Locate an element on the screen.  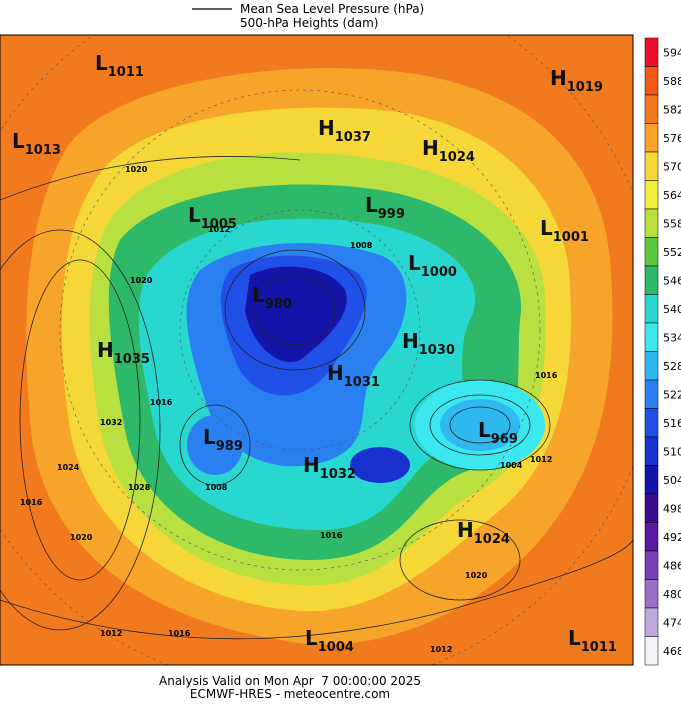
center-value: 1031 is located at coordinates (362, 382).